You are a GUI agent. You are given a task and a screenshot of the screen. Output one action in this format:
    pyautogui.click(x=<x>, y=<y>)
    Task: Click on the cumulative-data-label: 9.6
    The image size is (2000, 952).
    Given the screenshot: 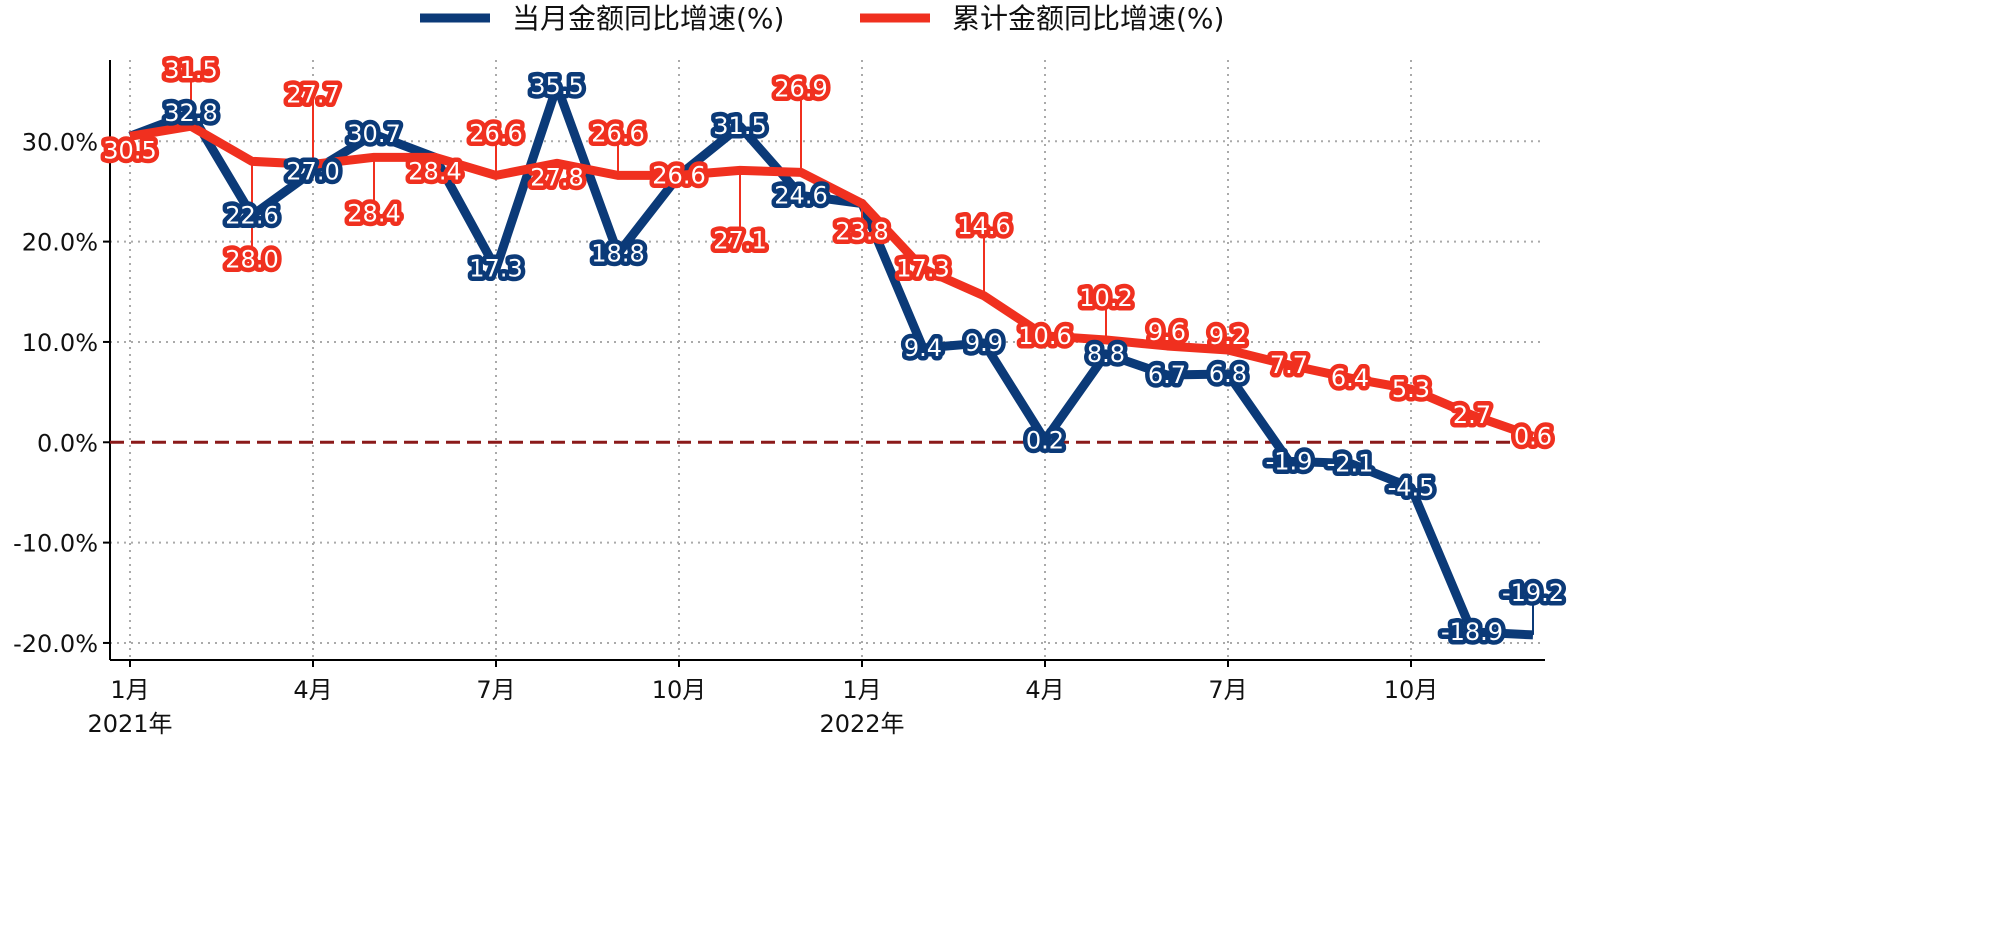 What is the action you would take?
    pyautogui.click(x=1167, y=332)
    